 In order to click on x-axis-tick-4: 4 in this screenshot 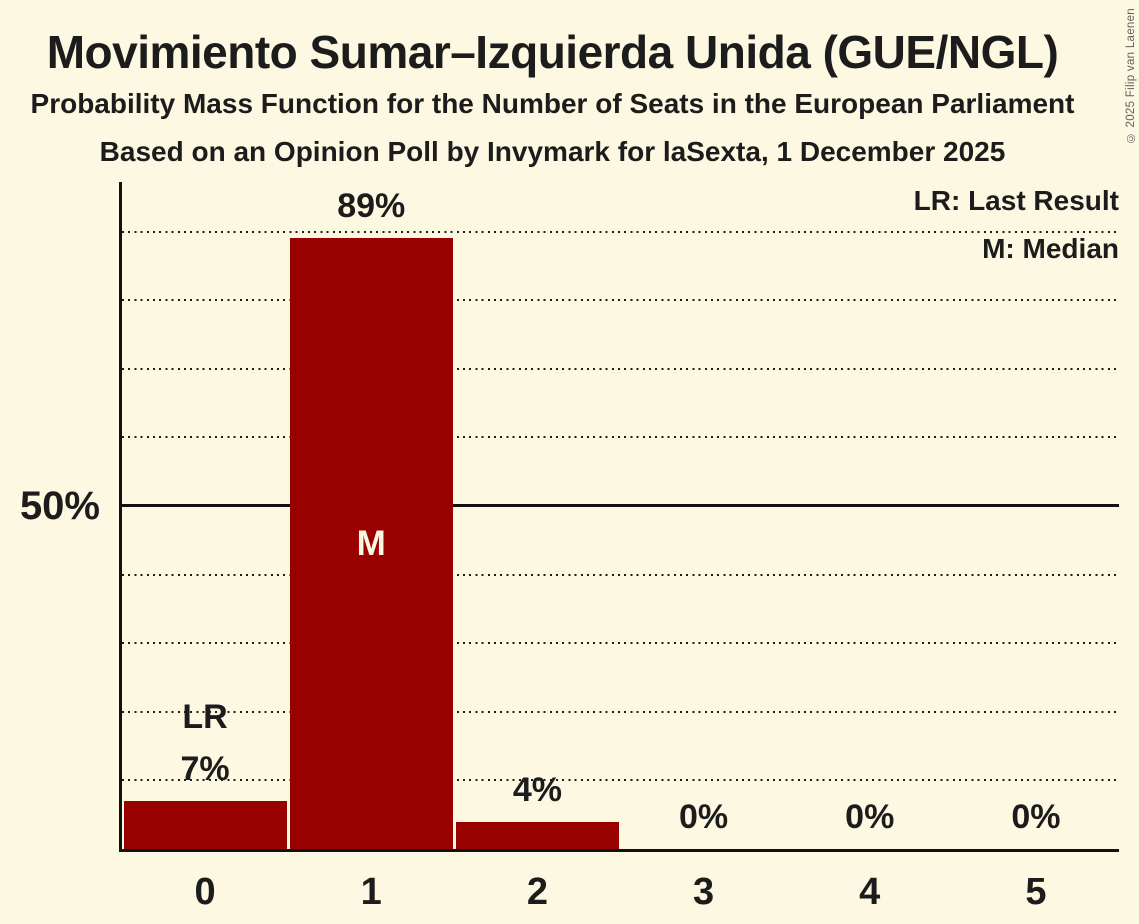, I will do `click(870, 892)`.